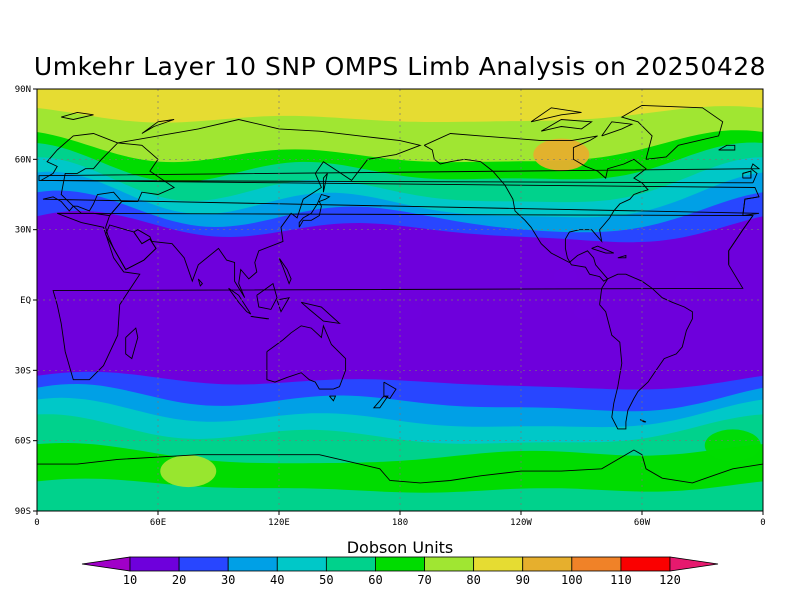  Describe the element at coordinates (158, 523) in the screenshot. I see `x-tick-label: 60E` at that location.